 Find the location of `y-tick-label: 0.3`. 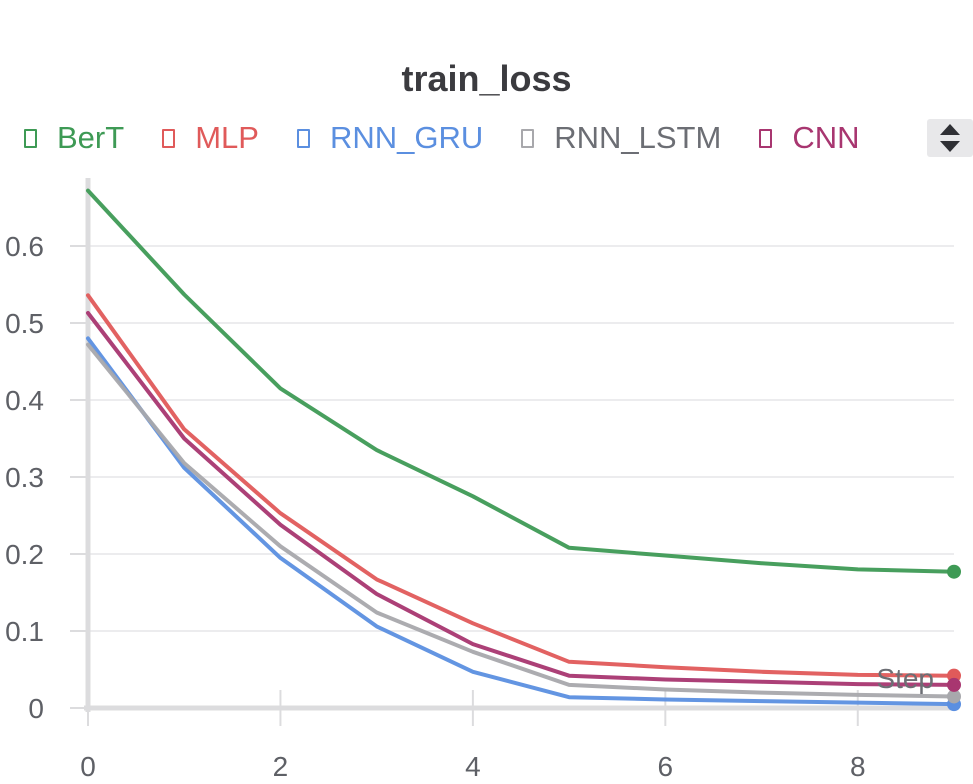

y-tick-label: 0.3 is located at coordinates (24, 477).